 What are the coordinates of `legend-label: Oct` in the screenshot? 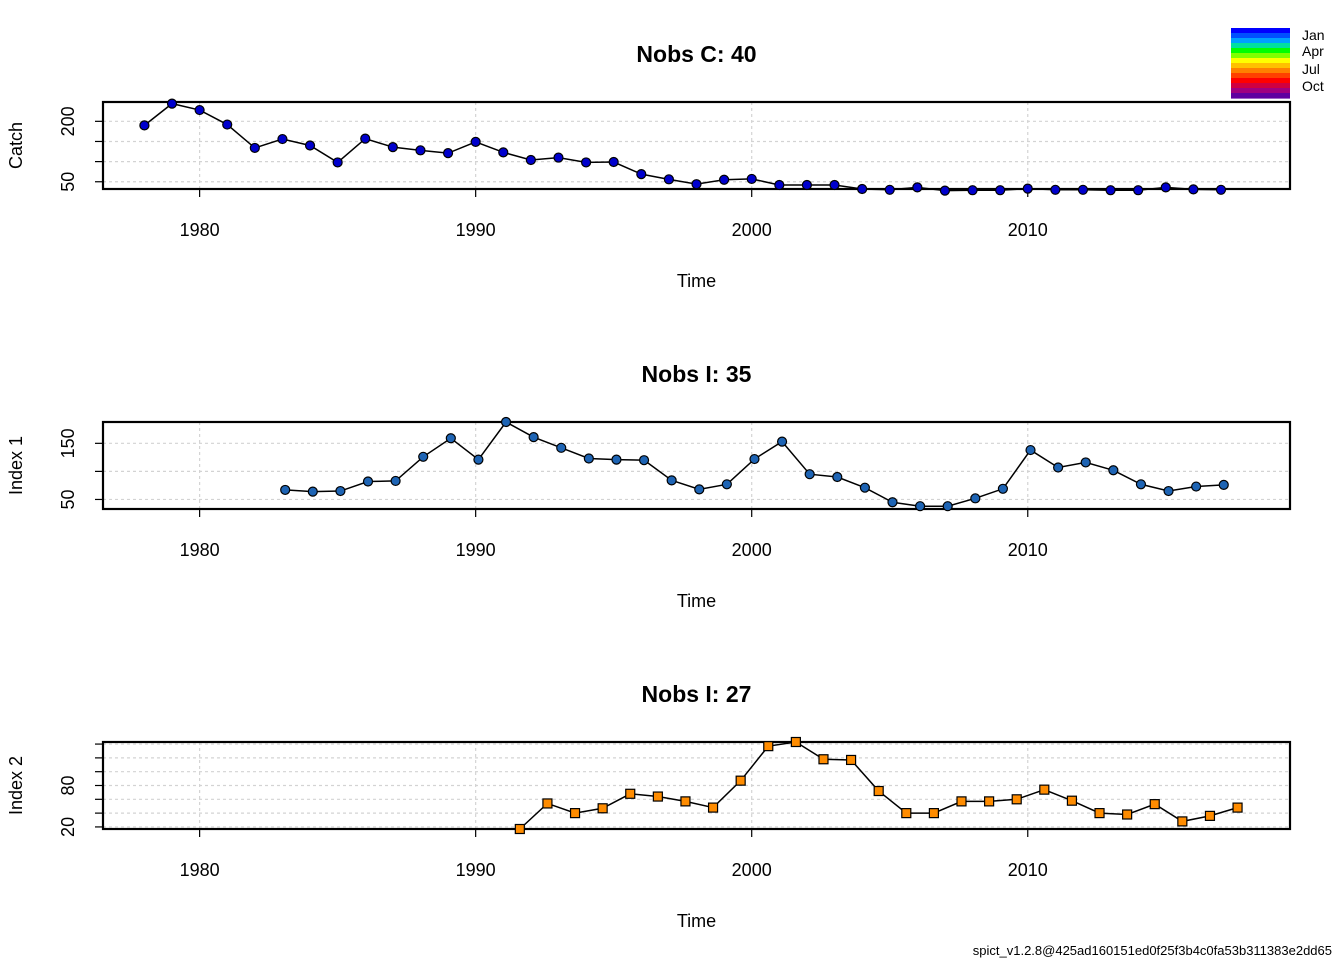 It's located at (1313, 86).